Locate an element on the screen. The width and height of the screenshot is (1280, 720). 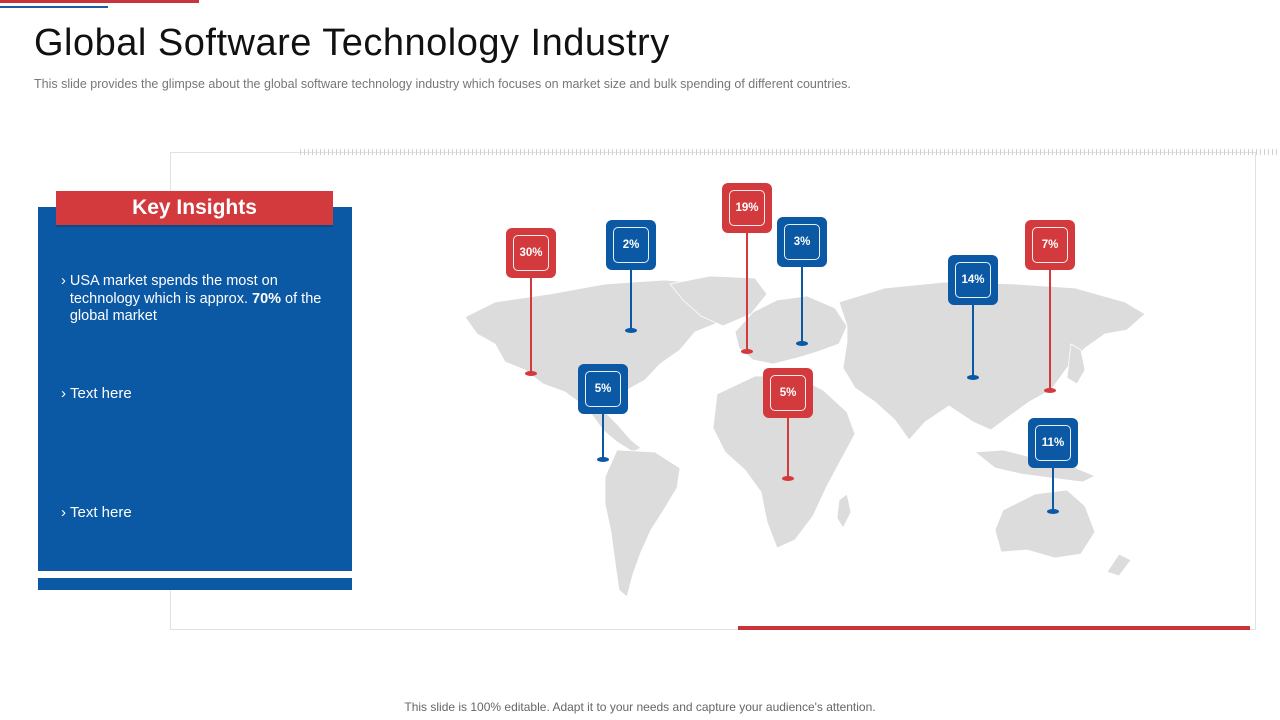
insight-1-suffix: of the global market is located at coordinates (195, 307).